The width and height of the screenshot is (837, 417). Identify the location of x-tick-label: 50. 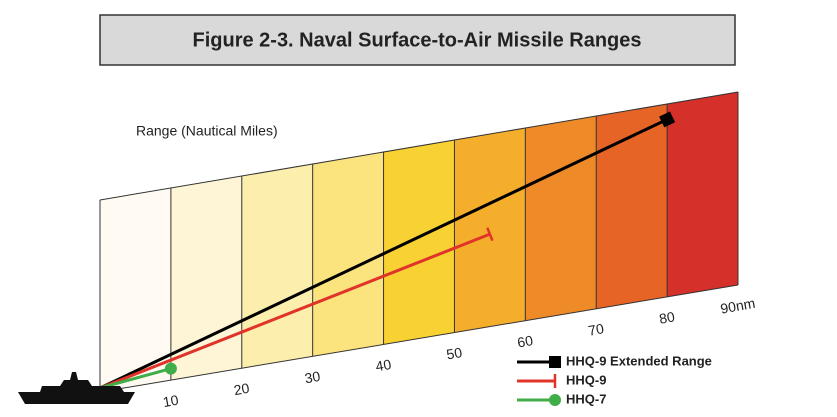
(454, 353).